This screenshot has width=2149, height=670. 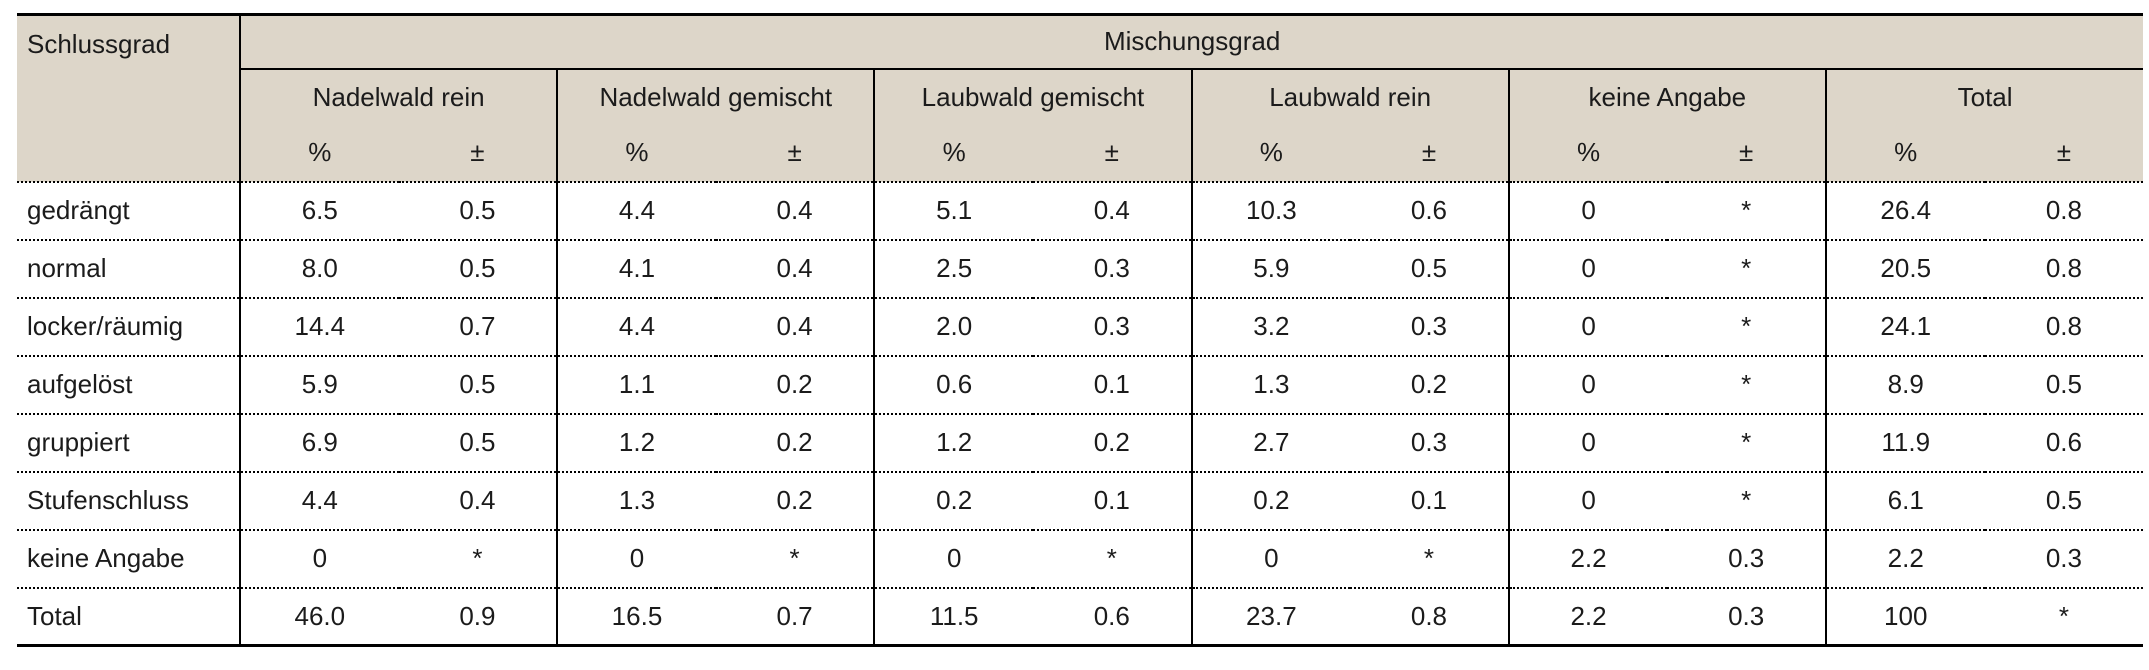 What do you see at coordinates (953, 617) in the screenshot?
I see `cell-value: 11.5` at bounding box center [953, 617].